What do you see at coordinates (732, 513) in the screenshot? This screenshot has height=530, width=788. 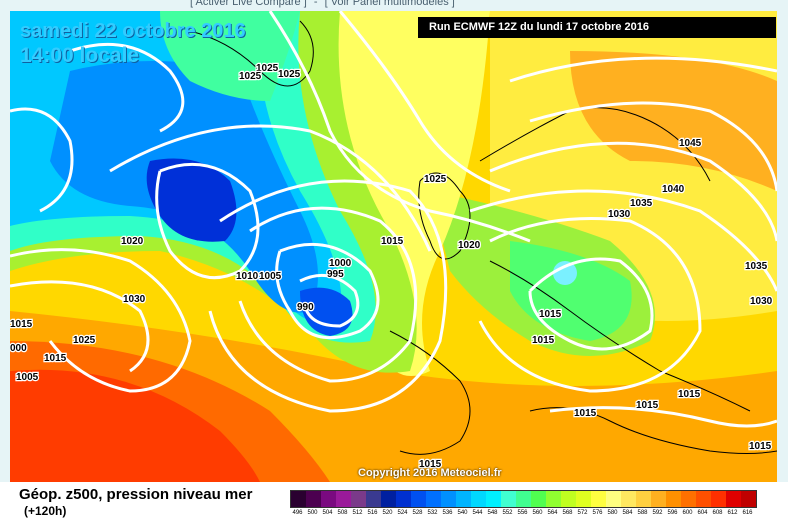 I see `scale-tick: 612` at bounding box center [732, 513].